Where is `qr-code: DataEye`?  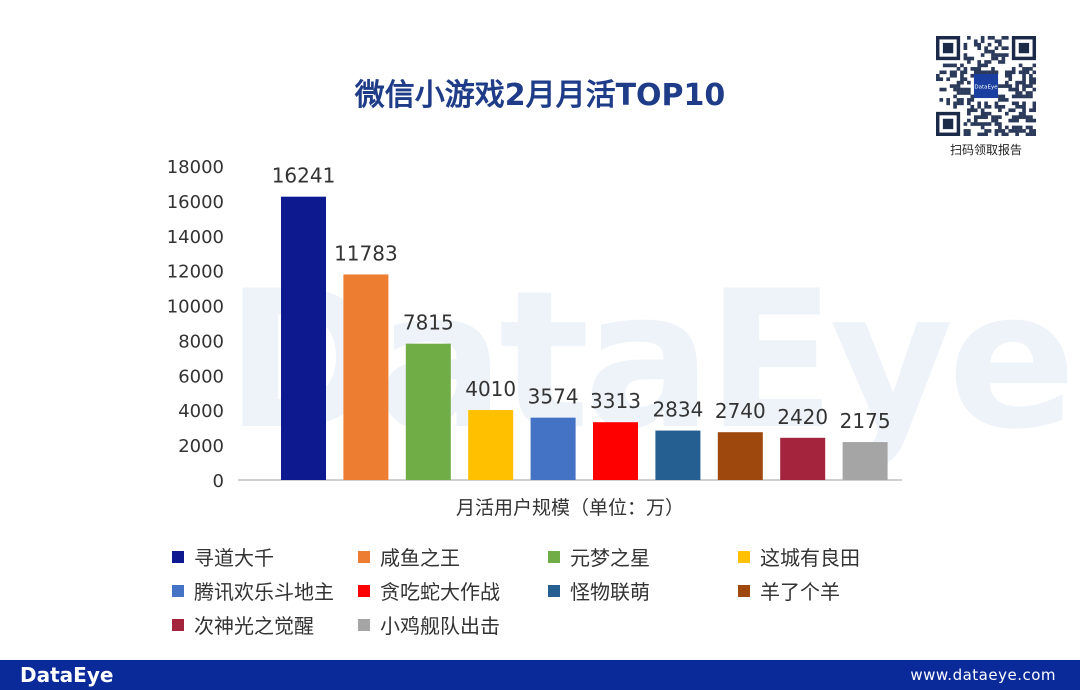
qr-code: DataEye is located at coordinates (986, 86).